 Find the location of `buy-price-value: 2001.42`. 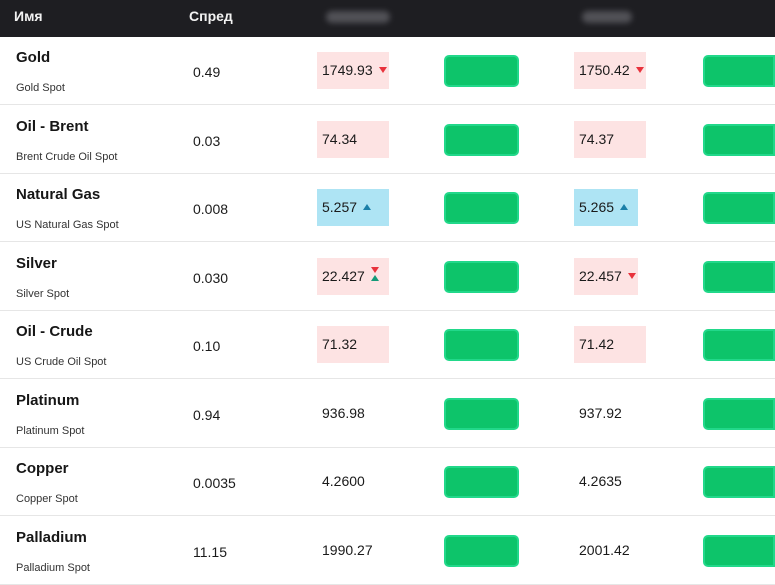

buy-price-value: 2001.42 is located at coordinates (604, 550).